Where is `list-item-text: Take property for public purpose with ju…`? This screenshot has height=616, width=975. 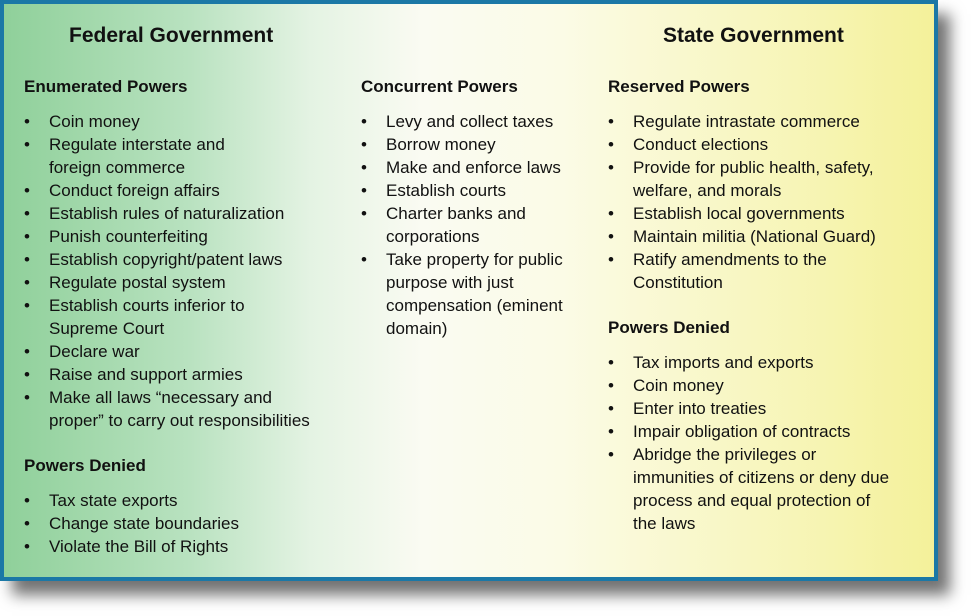
list-item-text: Take property for public purpose with ju… is located at coordinates (474, 294).